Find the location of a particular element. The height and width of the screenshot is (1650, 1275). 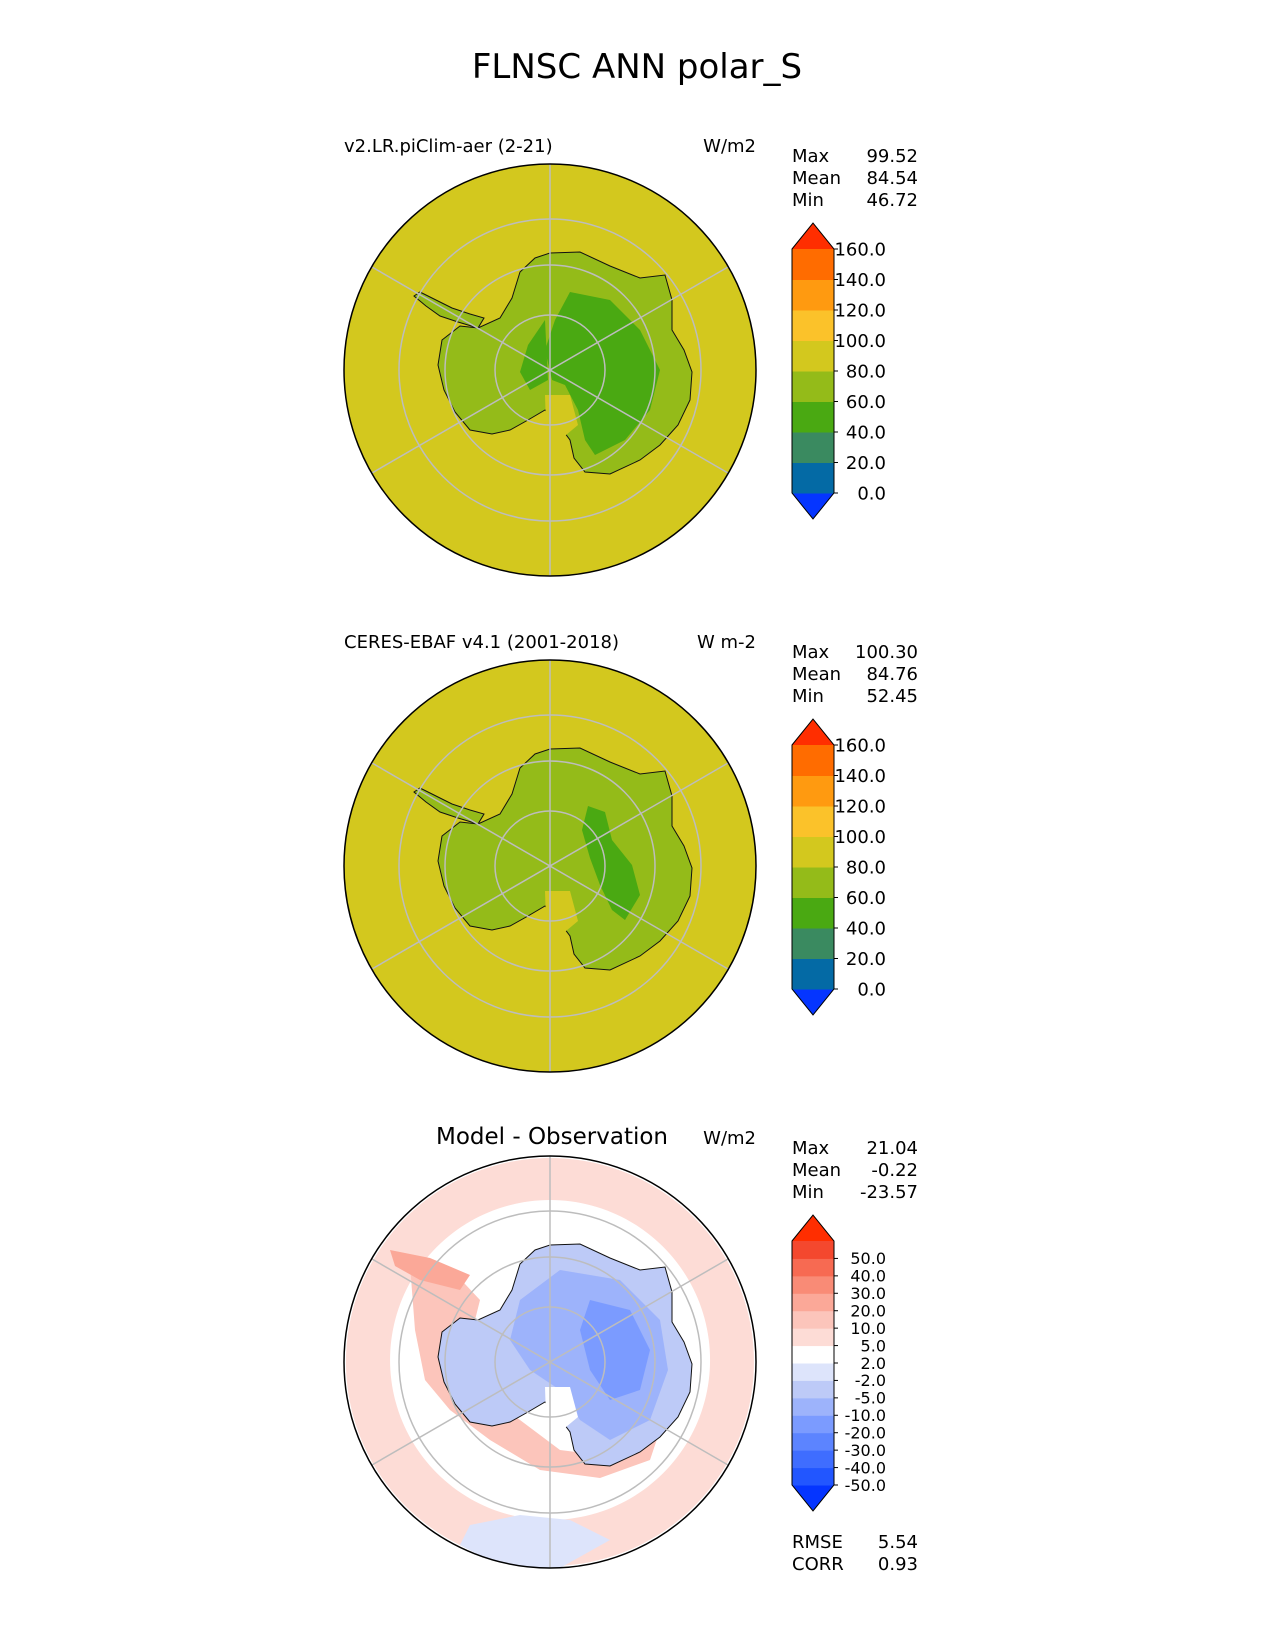

polar-map-model is located at coordinates (550, 370).